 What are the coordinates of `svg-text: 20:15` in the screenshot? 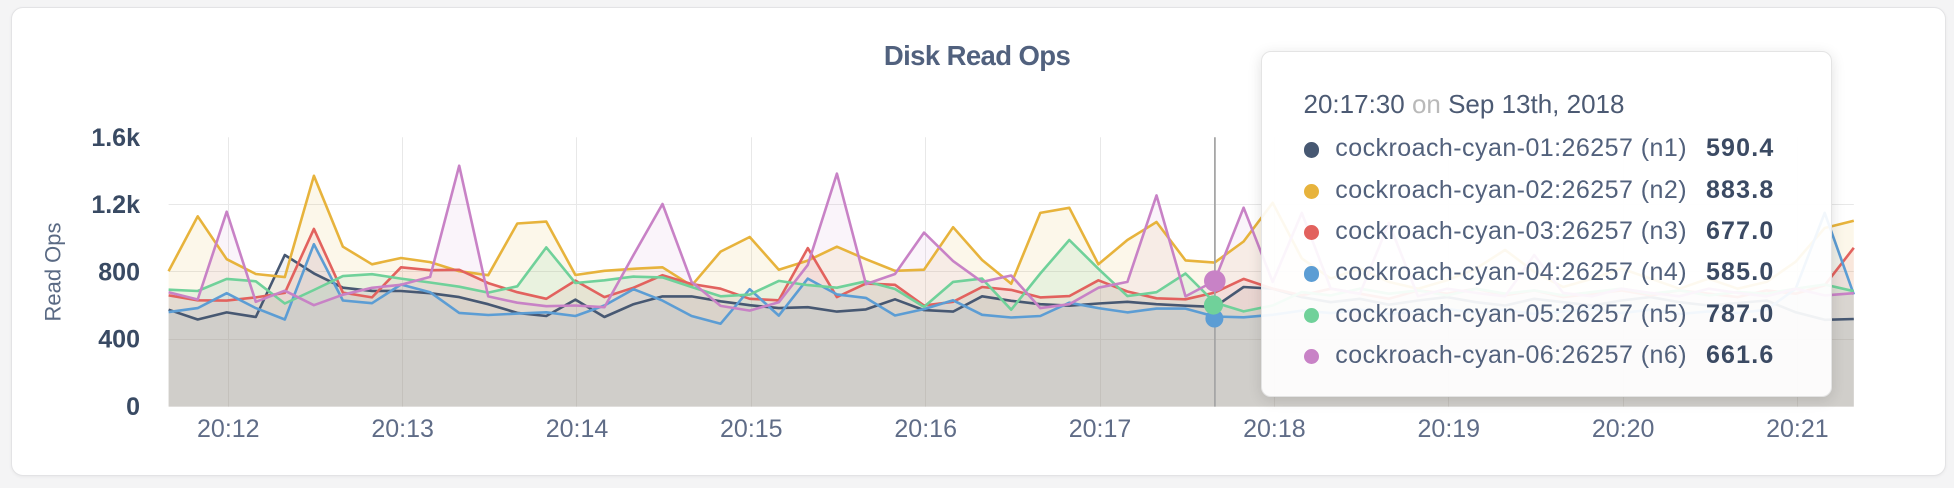 It's located at (751, 429).